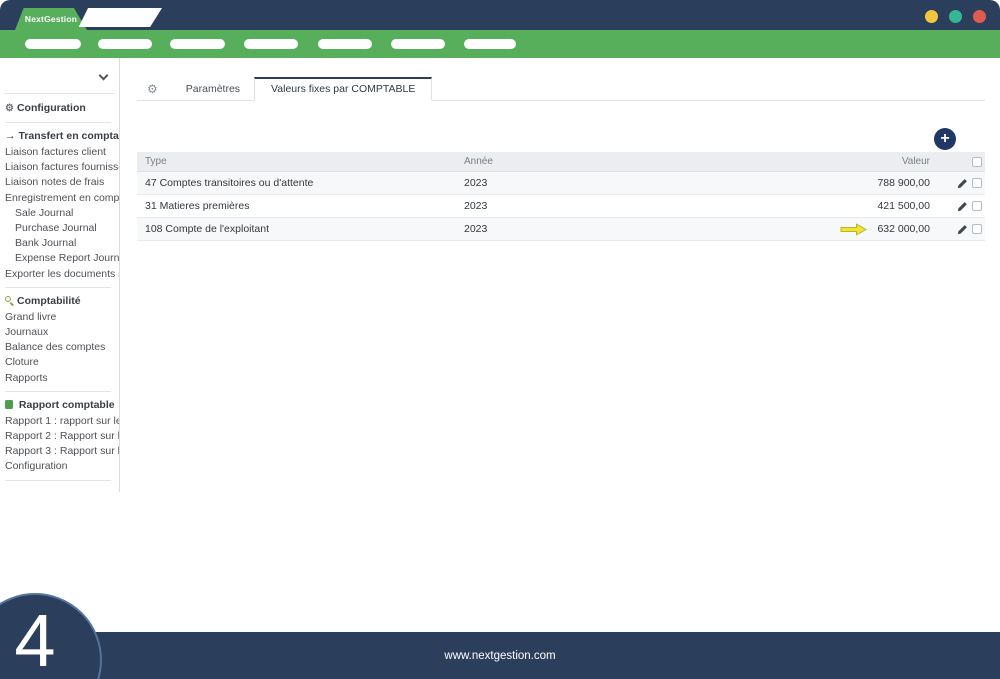 Image resolution: width=1000 pixels, height=679 pixels. What do you see at coordinates (62, 301) in the screenshot?
I see `sidebar-item-comptabilite: Comptabilité` at bounding box center [62, 301].